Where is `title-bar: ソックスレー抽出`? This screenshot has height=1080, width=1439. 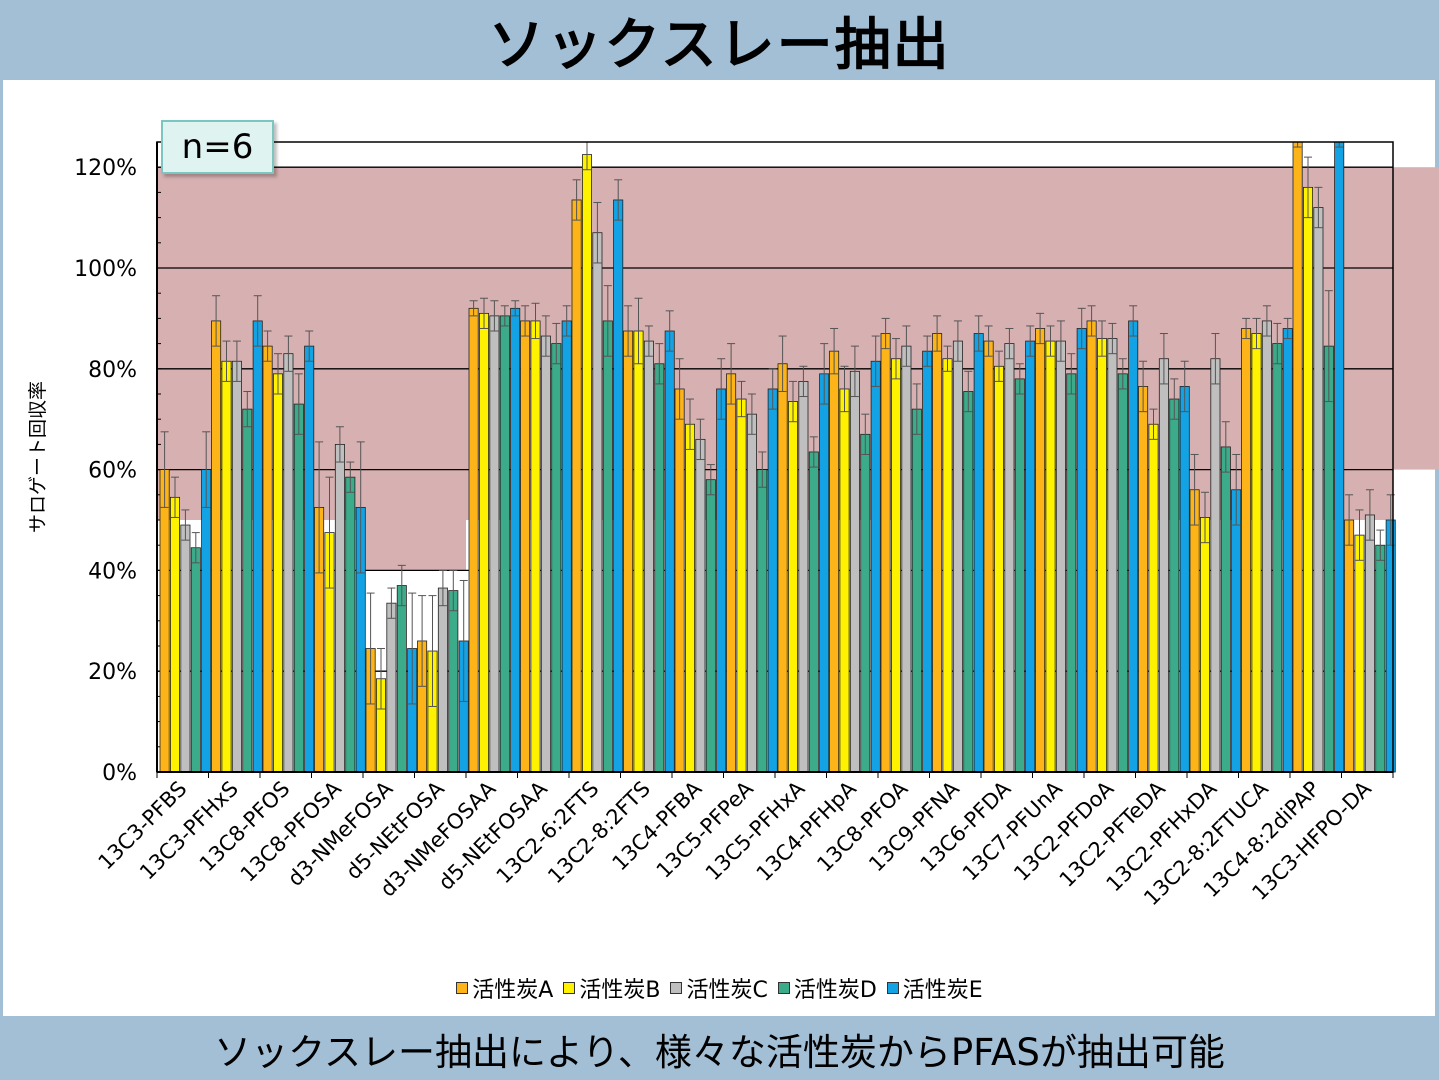 title-bar: ソックスレー抽出 is located at coordinates (719, 40).